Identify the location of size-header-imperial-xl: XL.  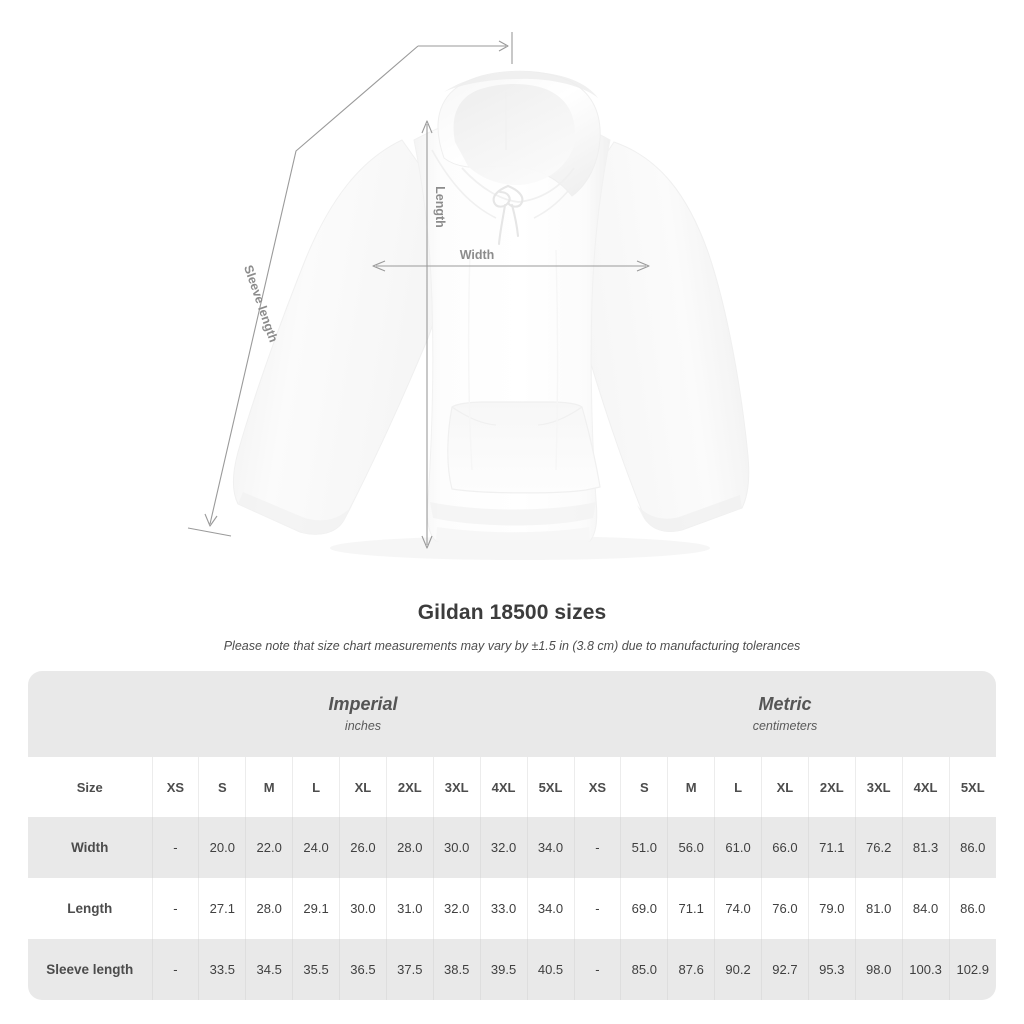
(363, 787).